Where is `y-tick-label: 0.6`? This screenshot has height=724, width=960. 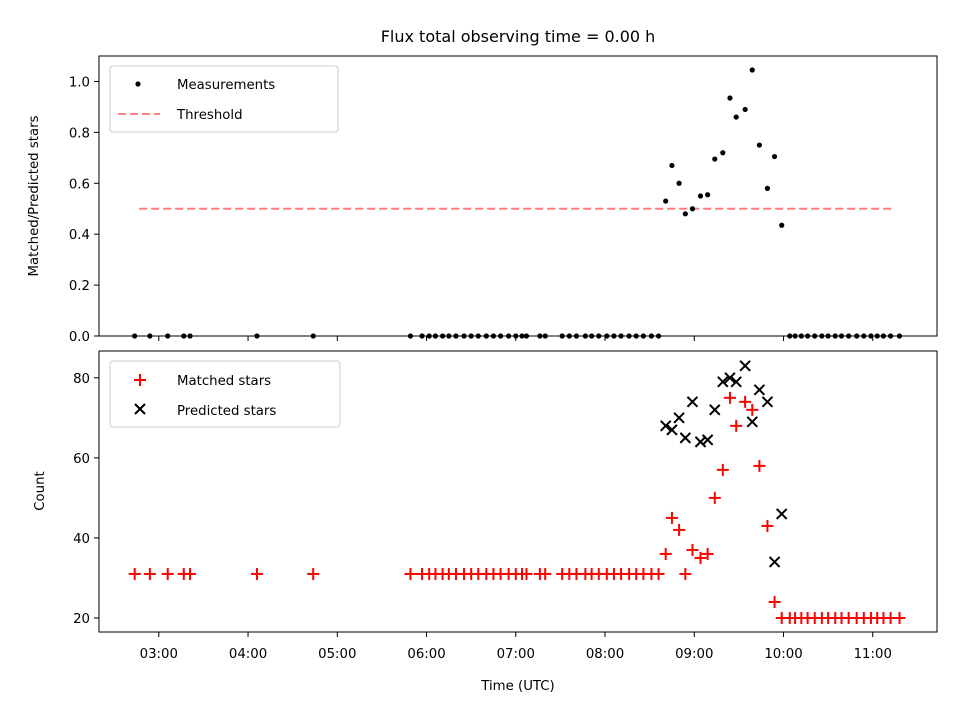 y-tick-label: 0.6 is located at coordinates (79, 184).